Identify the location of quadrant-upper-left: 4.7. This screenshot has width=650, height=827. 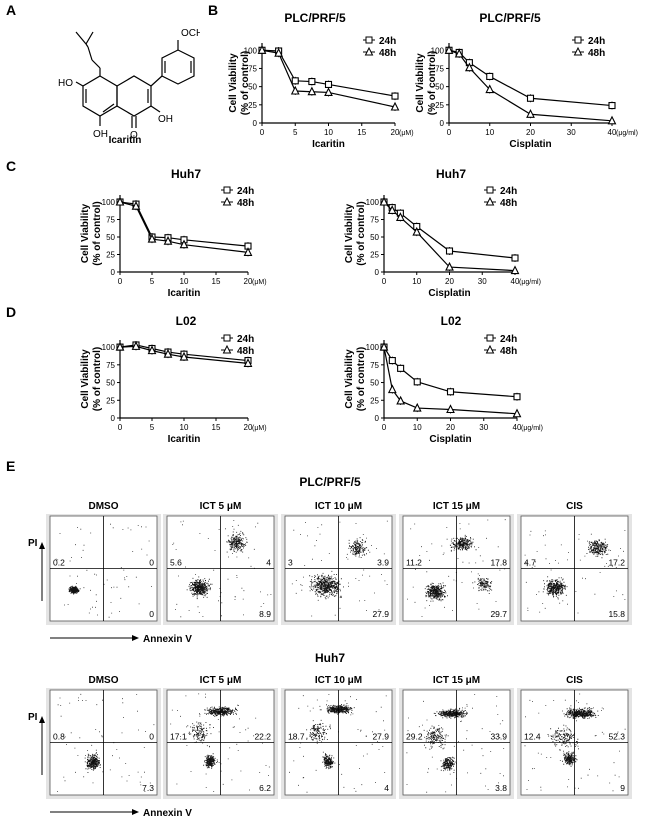
(530, 563).